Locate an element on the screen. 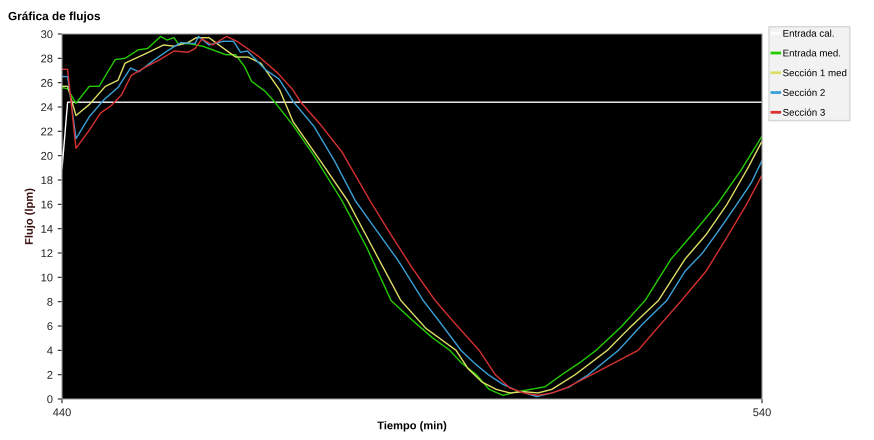 The image size is (874, 440). legend-label: Entrada med. is located at coordinates (811, 53).